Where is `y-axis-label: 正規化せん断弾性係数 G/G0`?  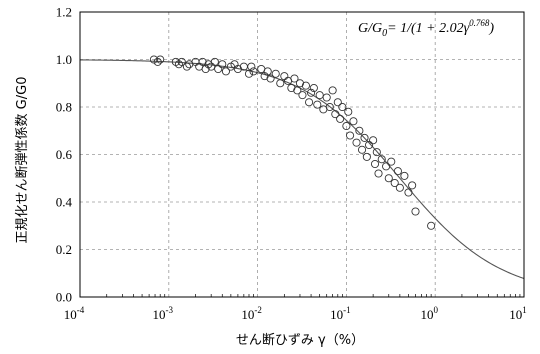
y-axis-label: 正規化せん断弾性係数 G/G0 is located at coordinates (22, 160).